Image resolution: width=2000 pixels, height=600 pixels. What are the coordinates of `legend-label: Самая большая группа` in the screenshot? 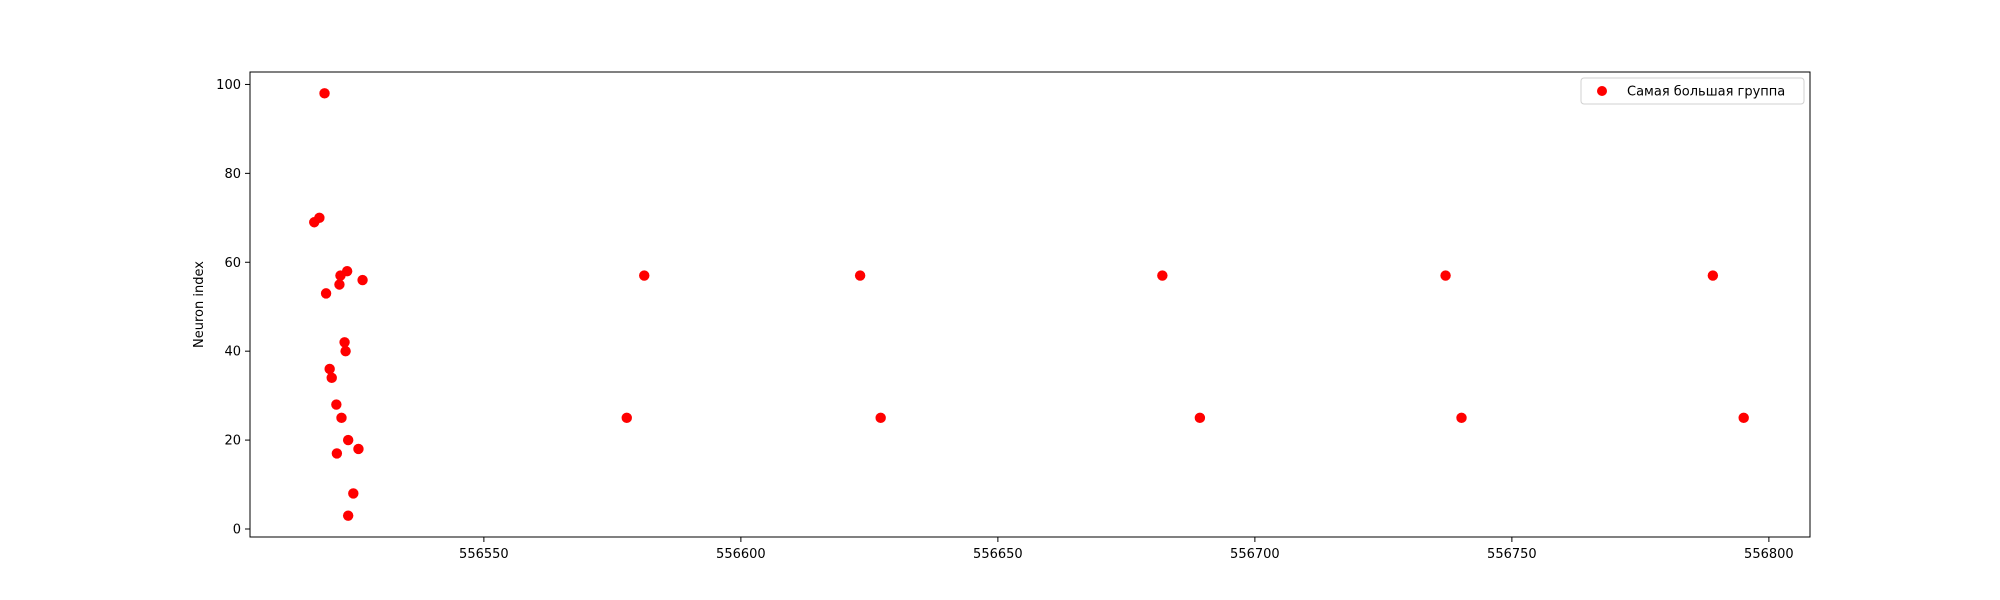 It's located at (1706, 92).